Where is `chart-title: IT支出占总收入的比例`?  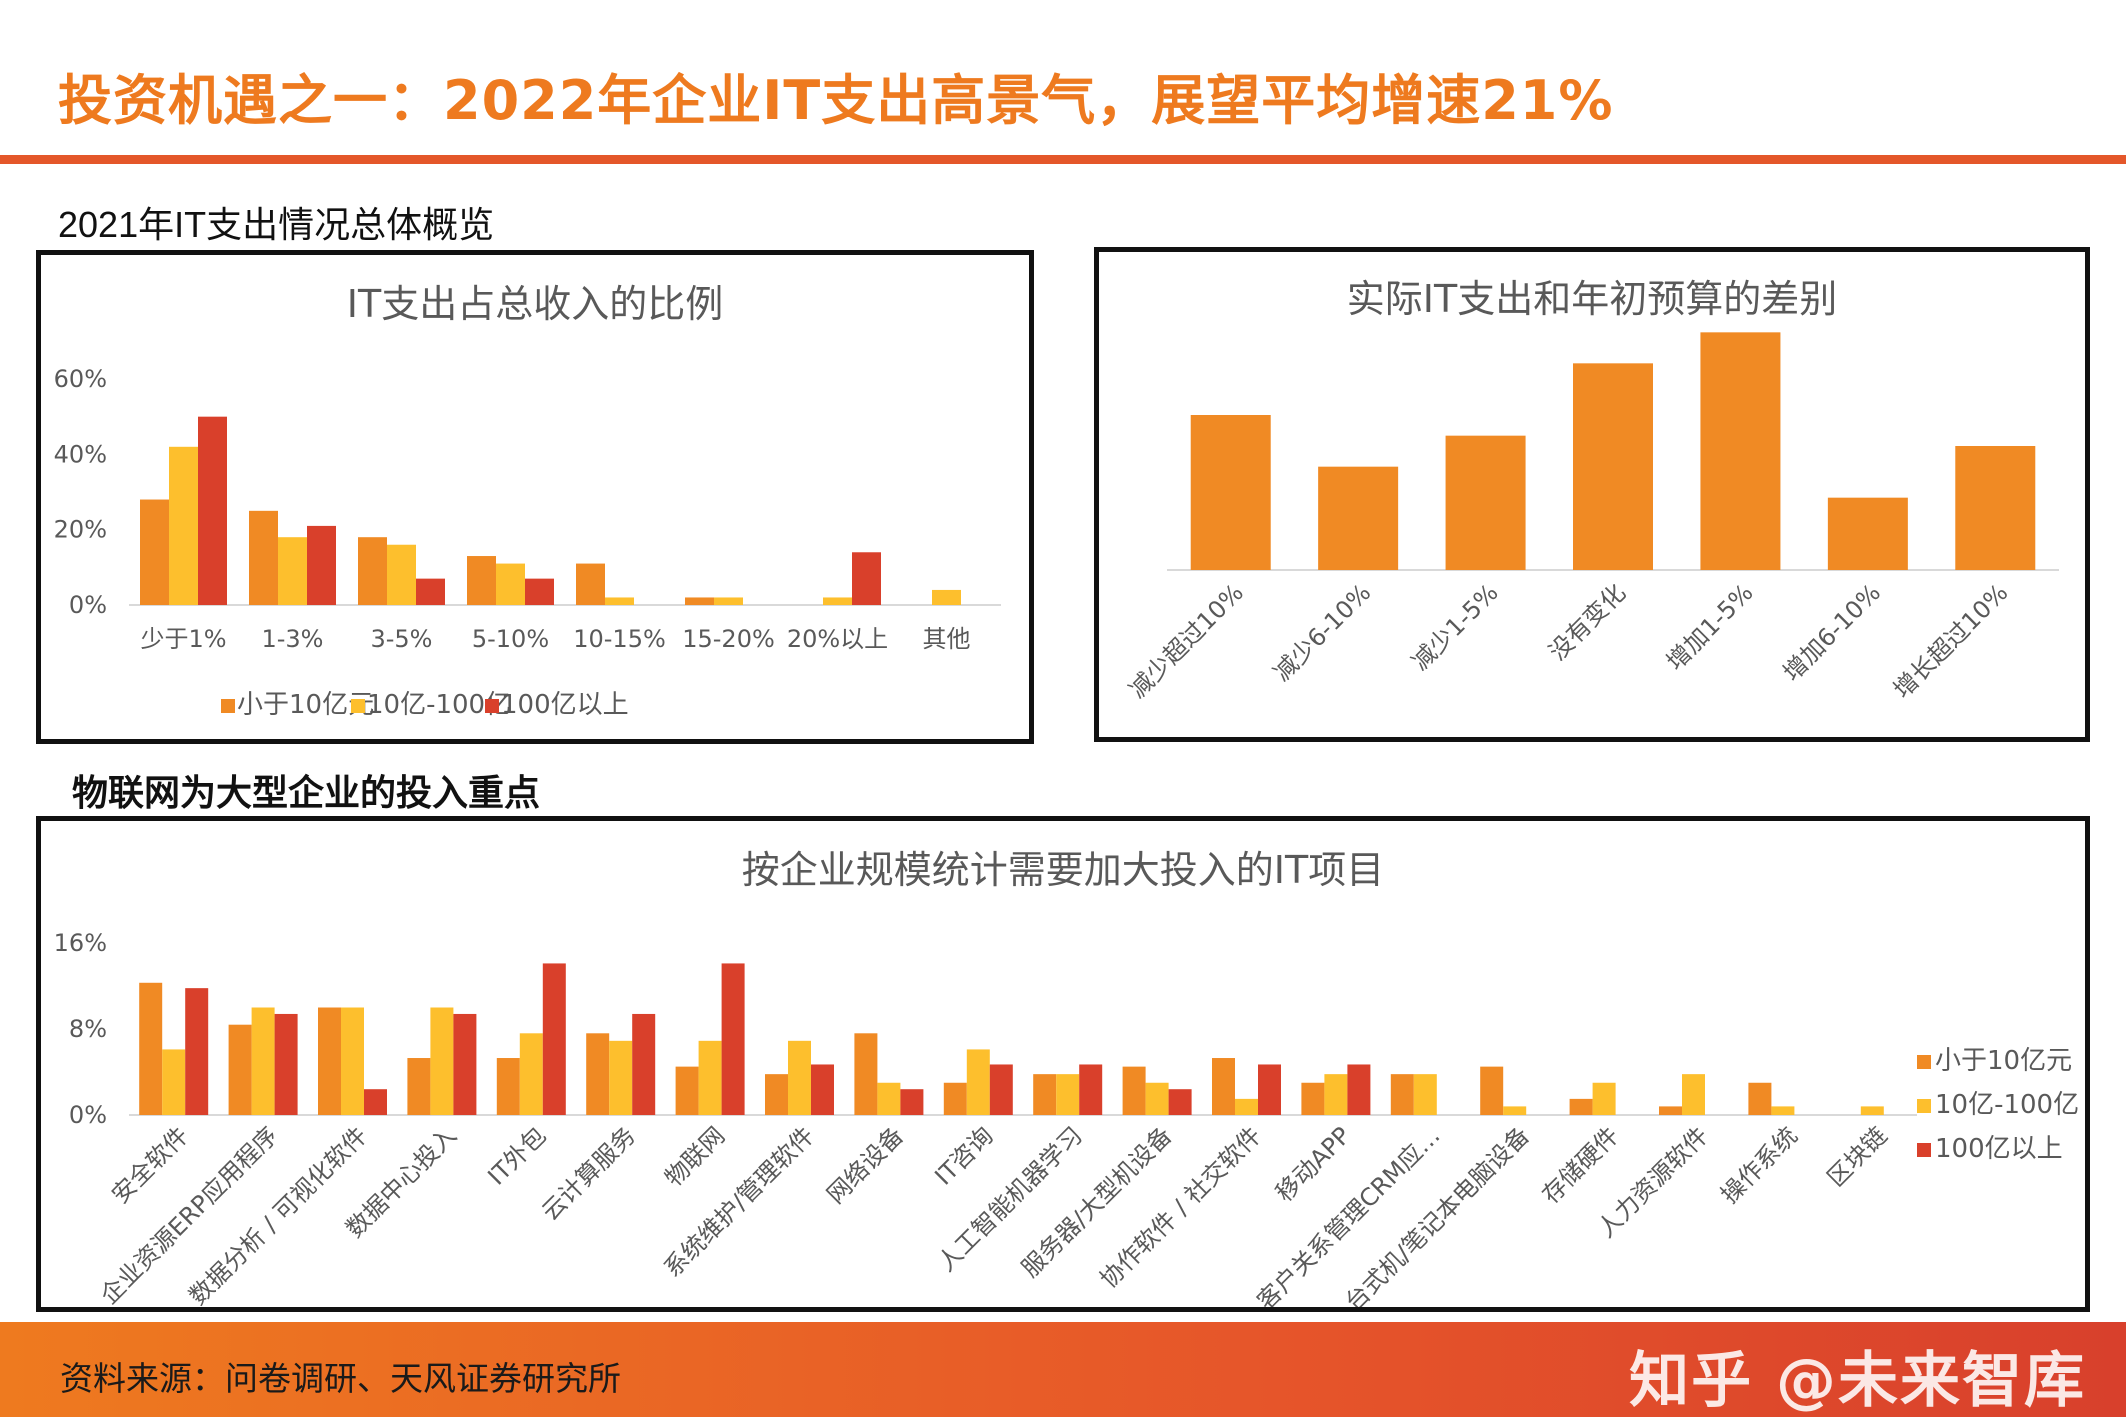
chart-title: IT支出占总收入的比例 is located at coordinates (535, 304).